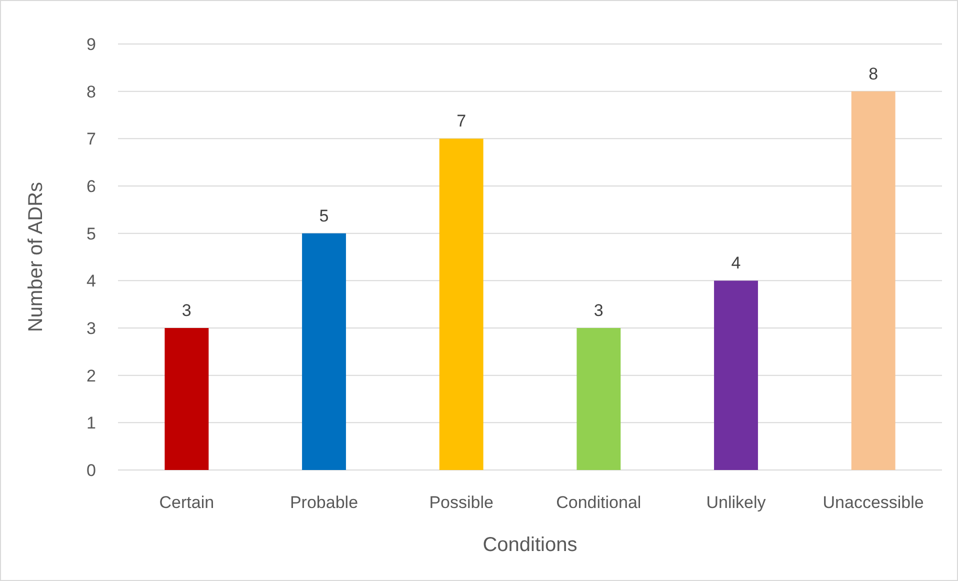  What do you see at coordinates (91, 376) in the screenshot?
I see `y-tick-label: 2` at bounding box center [91, 376].